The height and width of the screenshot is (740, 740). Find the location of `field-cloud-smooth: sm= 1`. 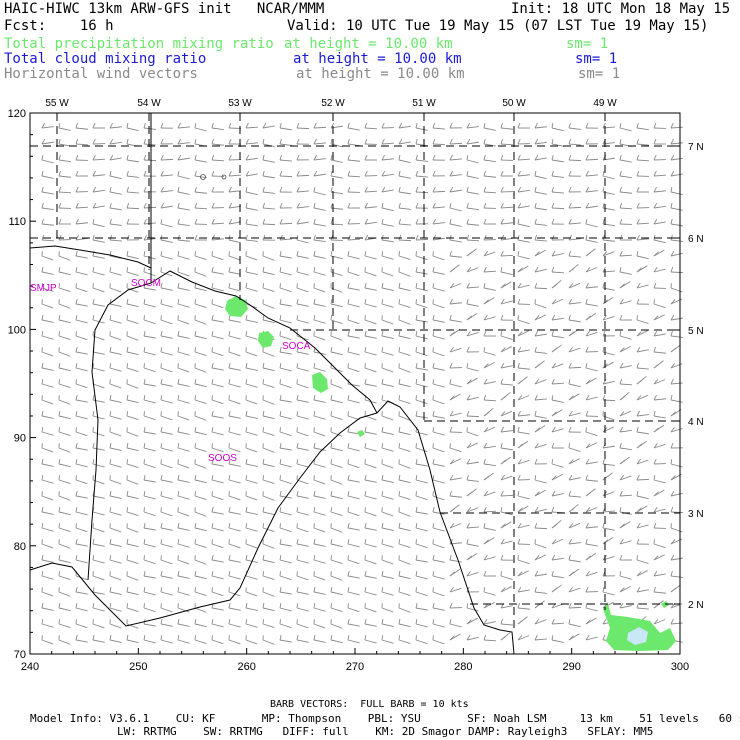

field-cloud-smooth: sm= 1 is located at coordinates (596, 59).